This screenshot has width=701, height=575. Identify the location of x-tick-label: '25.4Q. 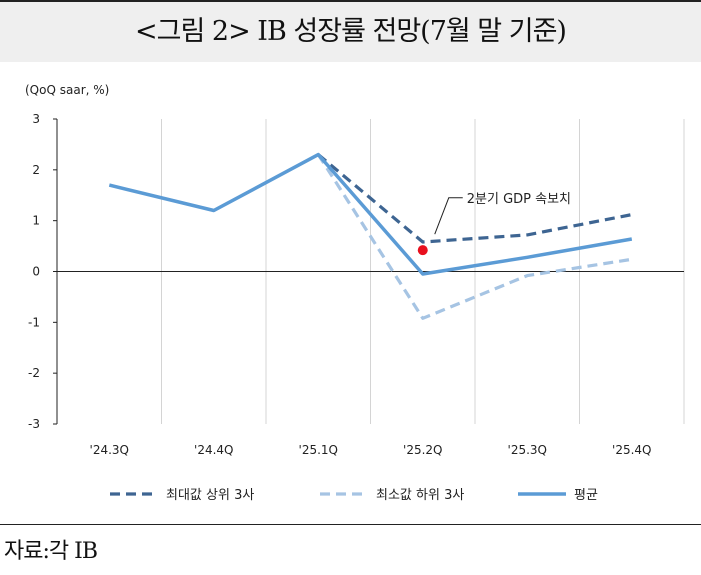
(631, 450).